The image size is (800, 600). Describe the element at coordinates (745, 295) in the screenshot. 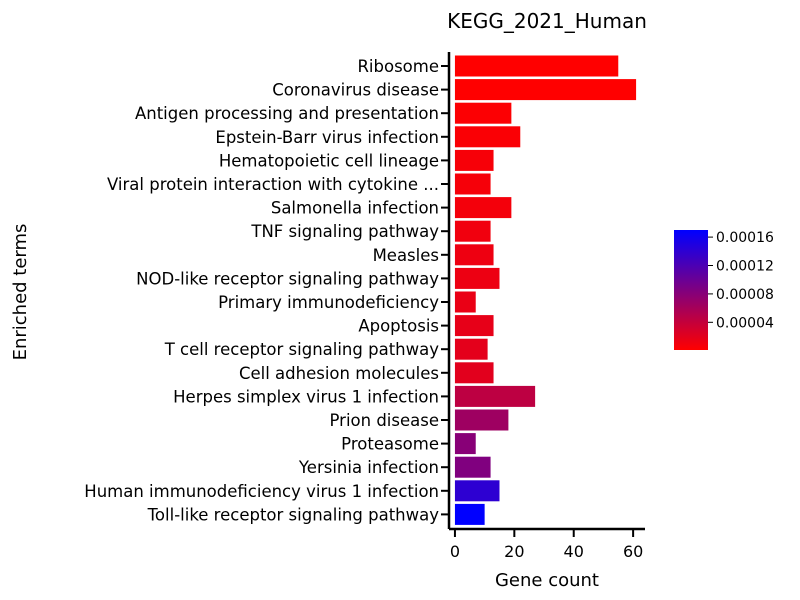

I see `colorbar-tick-label: 0.00008` at that location.